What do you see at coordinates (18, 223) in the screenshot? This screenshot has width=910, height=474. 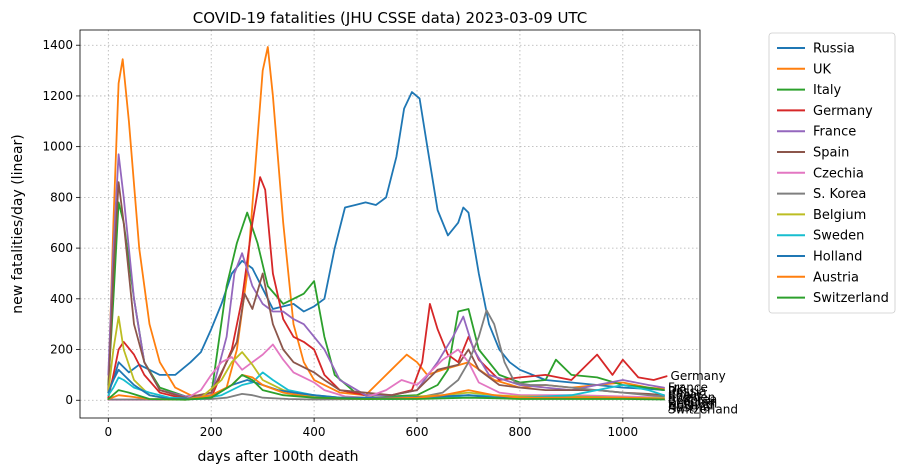 I see `y-axis-label: new fatalities/day (linear)` at bounding box center [18, 223].